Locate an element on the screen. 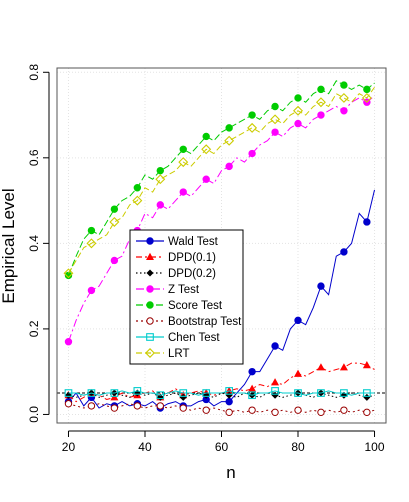  legend-label-0: Wald Test is located at coordinates (193, 242).